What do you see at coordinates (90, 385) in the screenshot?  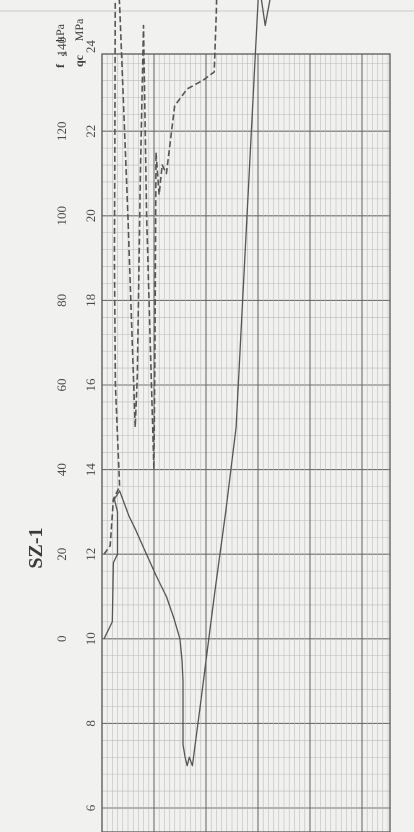 I see `qc-tick-label: 16` at bounding box center [90, 385].